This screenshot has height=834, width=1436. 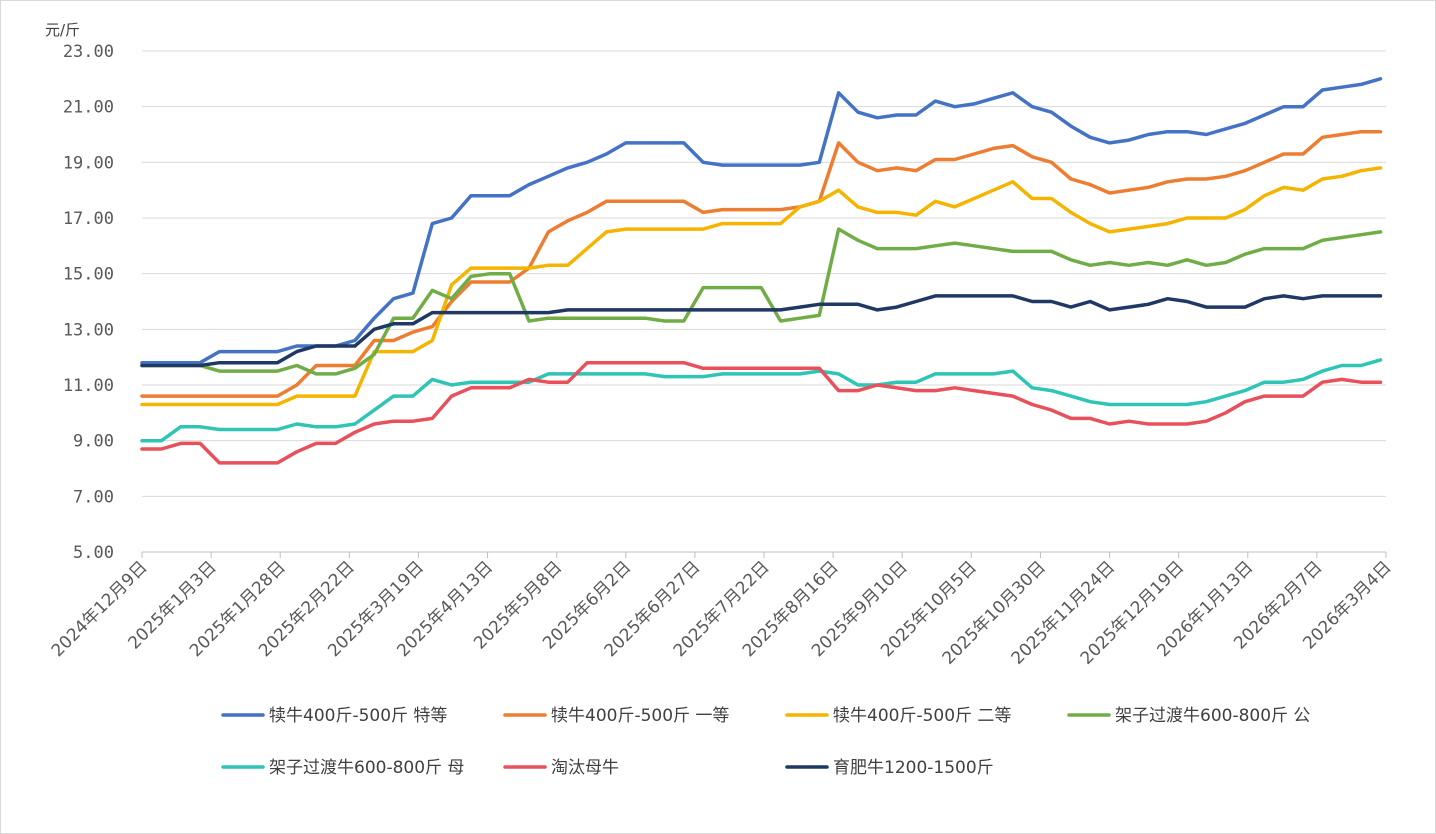 What do you see at coordinates (88, 219) in the screenshot?
I see `y-tick-label: 17.00` at bounding box center [88, 219].